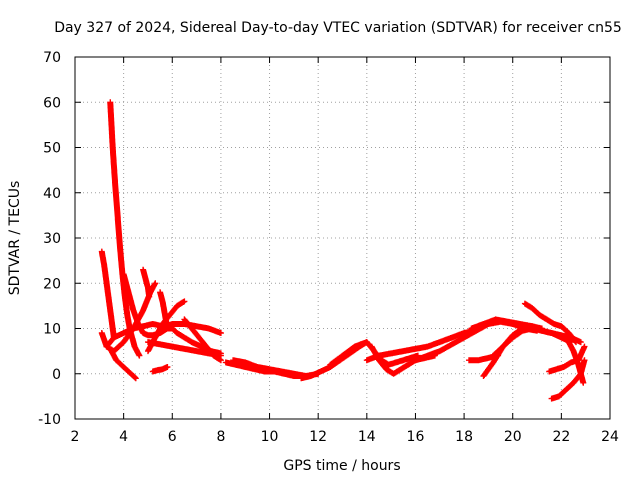  What do you see at coordinates (52, 284) in the screenshot?
I see `y-tick-label: 20` at bounding box center [52, 284].